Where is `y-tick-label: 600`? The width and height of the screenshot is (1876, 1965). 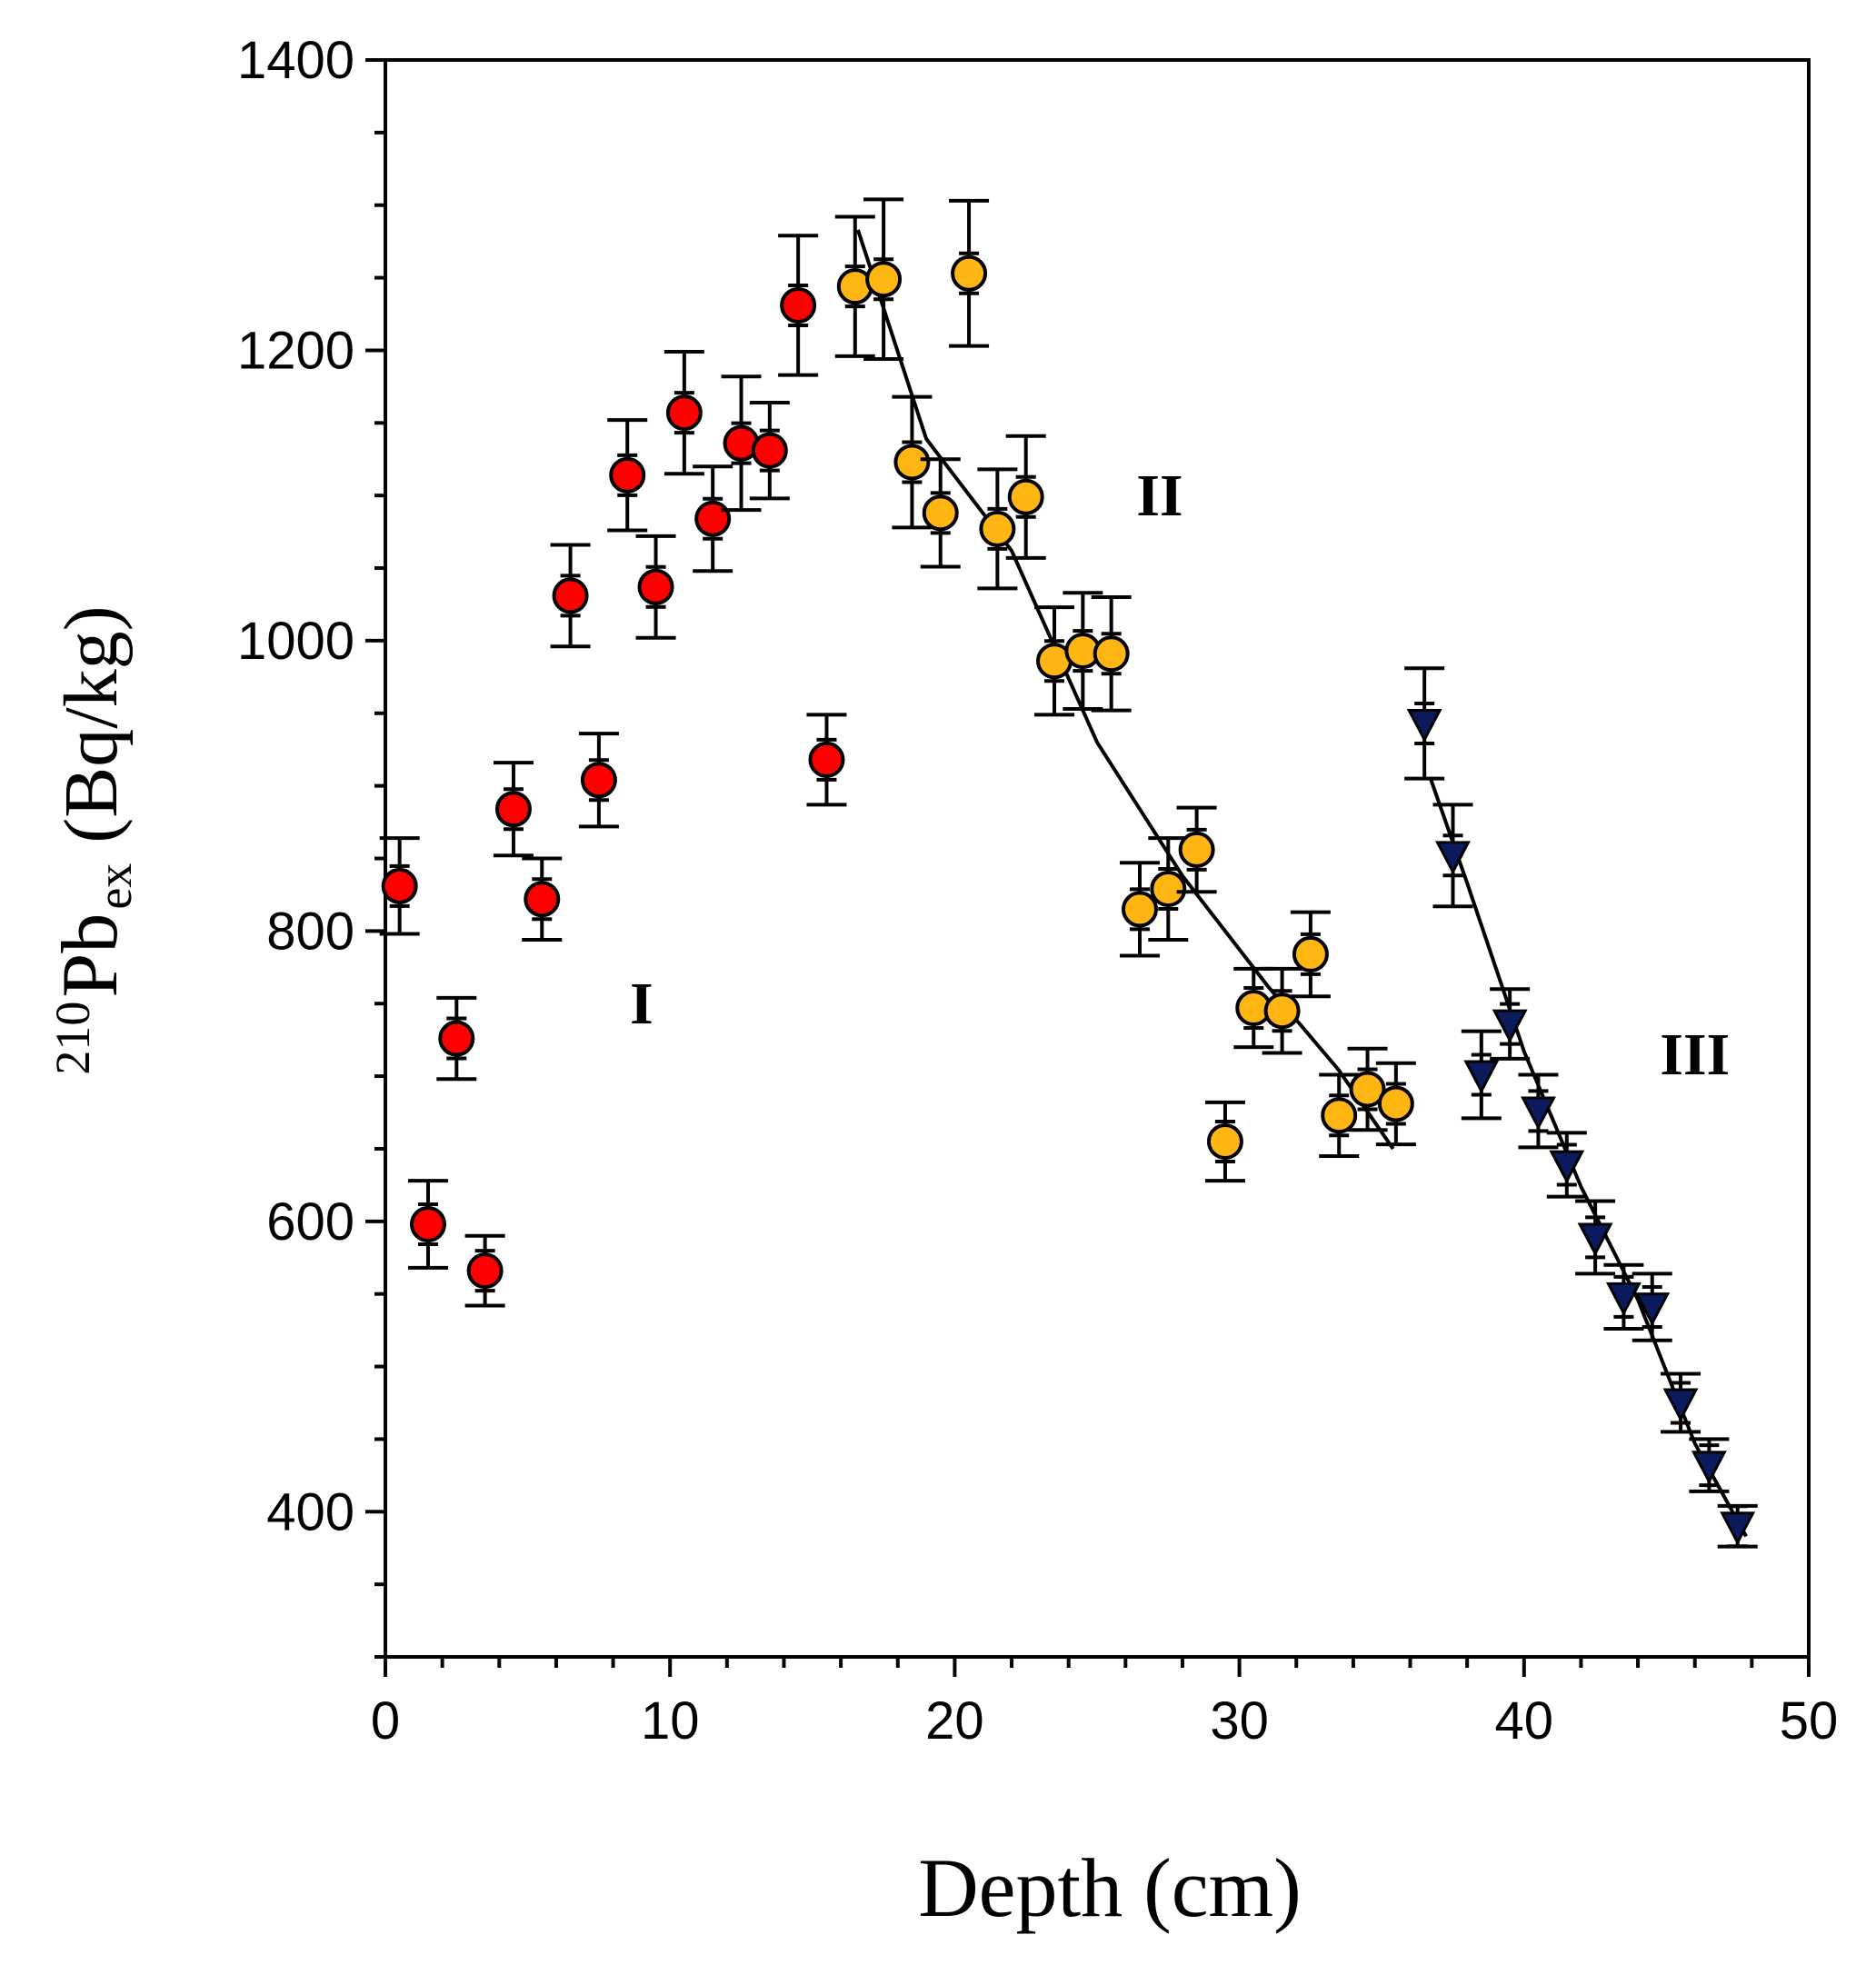 y-tick-label: 600 is located at coordinates (310, 1222).